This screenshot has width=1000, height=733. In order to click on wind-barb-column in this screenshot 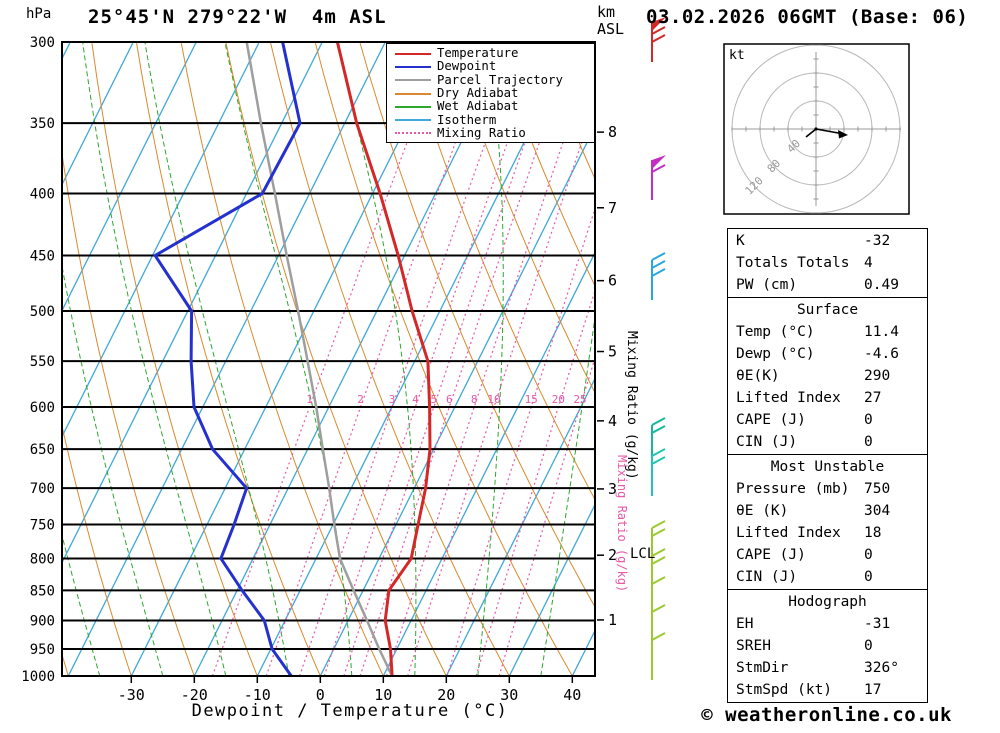, I will do `click(658, 348)`.